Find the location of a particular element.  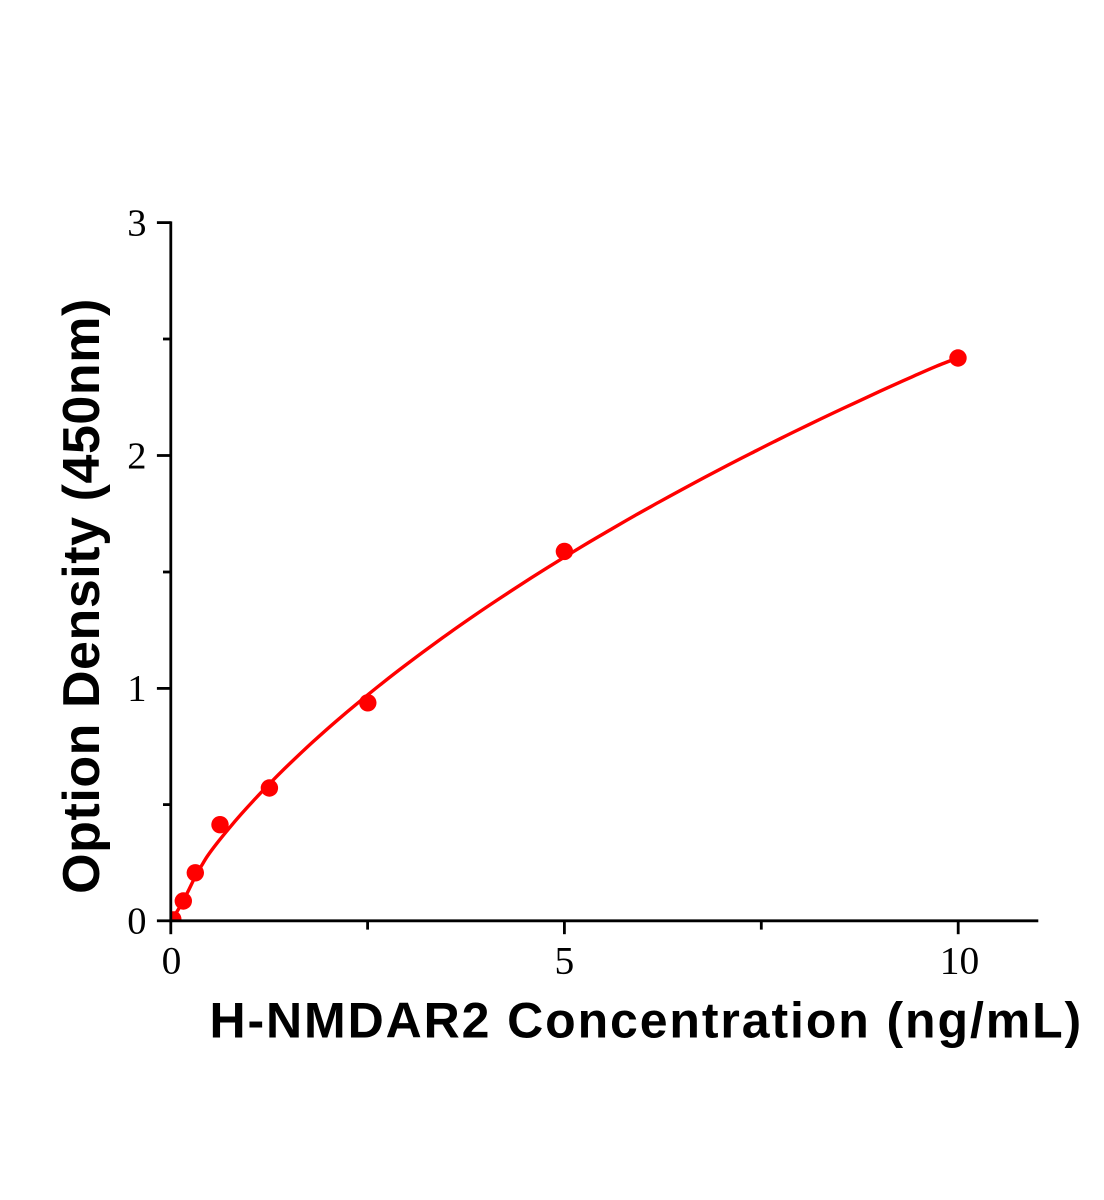

svg-text: 2 is located at coordinates (136, 456).